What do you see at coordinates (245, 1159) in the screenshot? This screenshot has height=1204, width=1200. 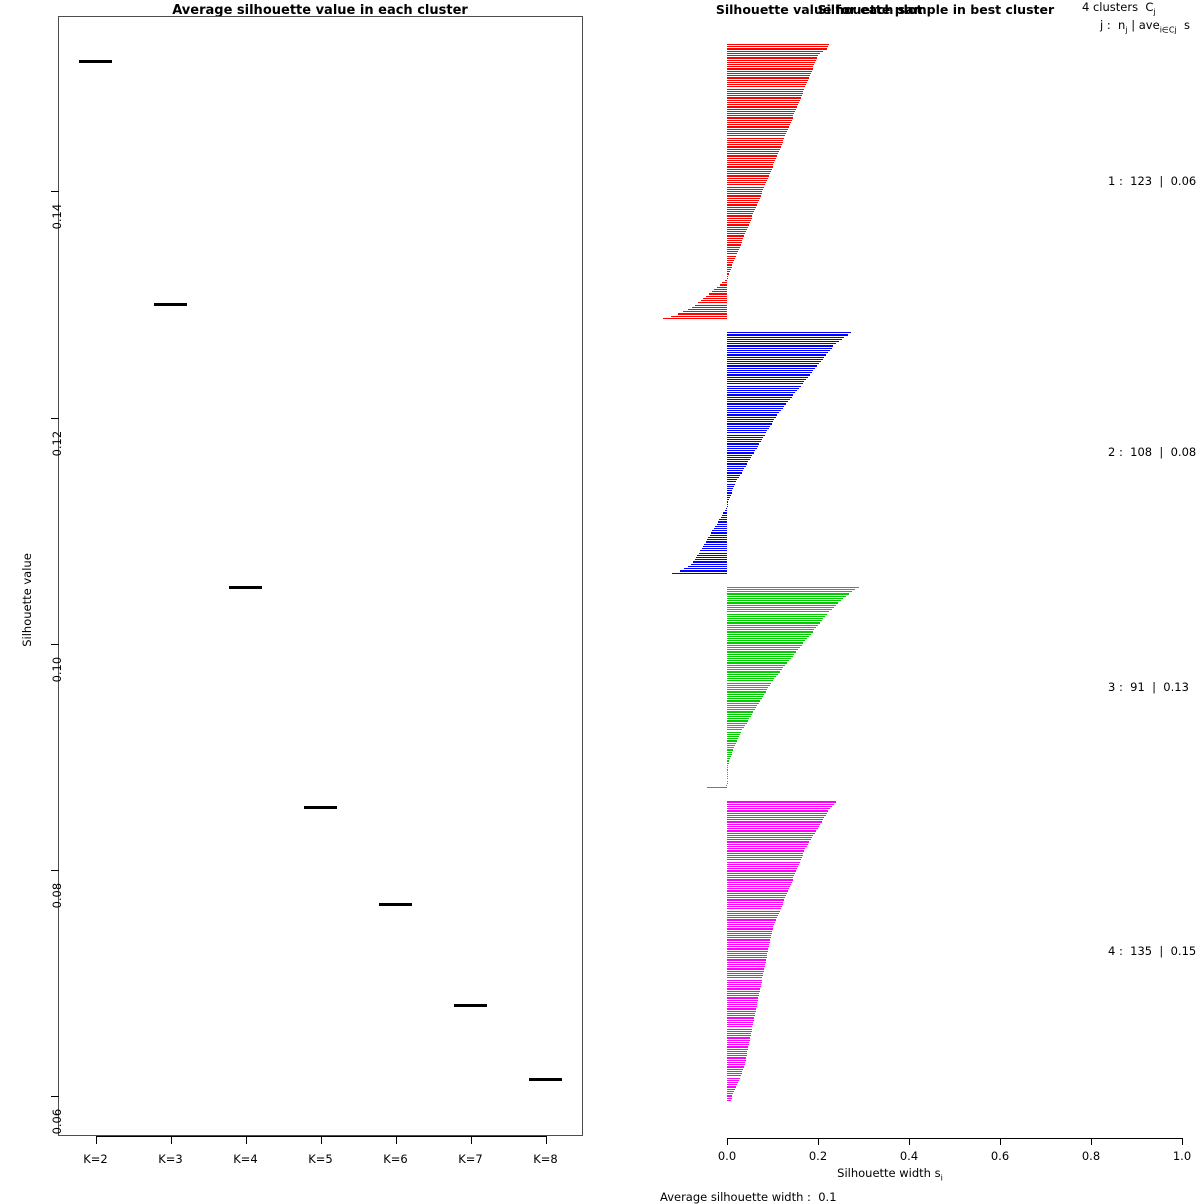 I see `left-x-tick-label: K=4` at bounding box center [245, 1159].